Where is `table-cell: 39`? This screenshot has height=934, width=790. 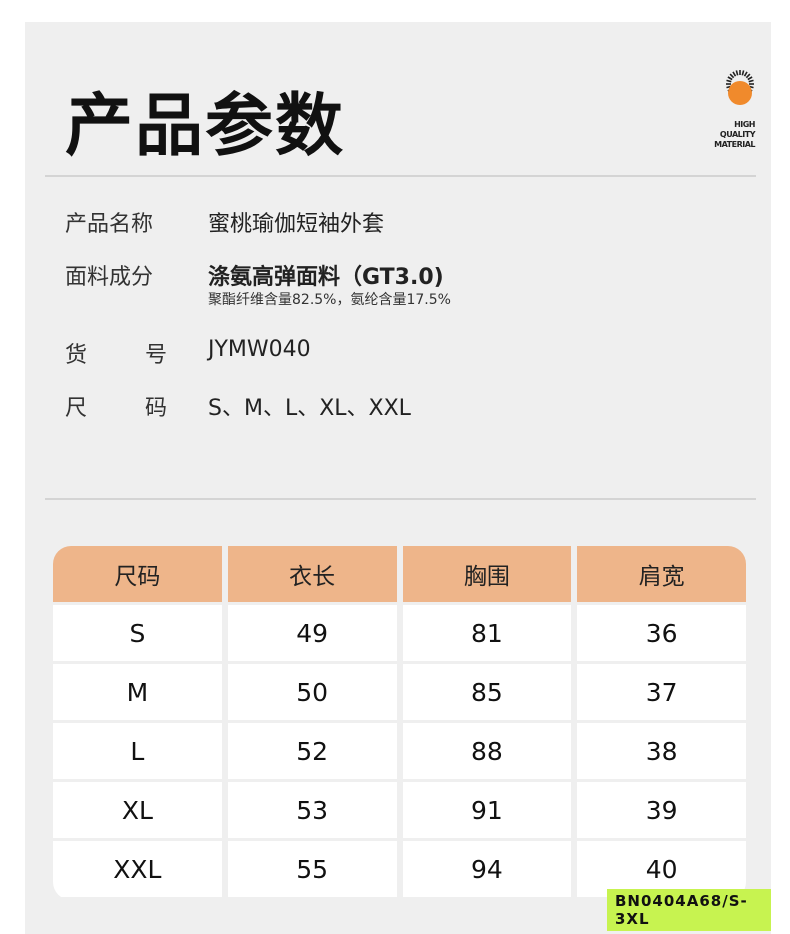 table-cell: 39 is located at coordinates (661, 810).